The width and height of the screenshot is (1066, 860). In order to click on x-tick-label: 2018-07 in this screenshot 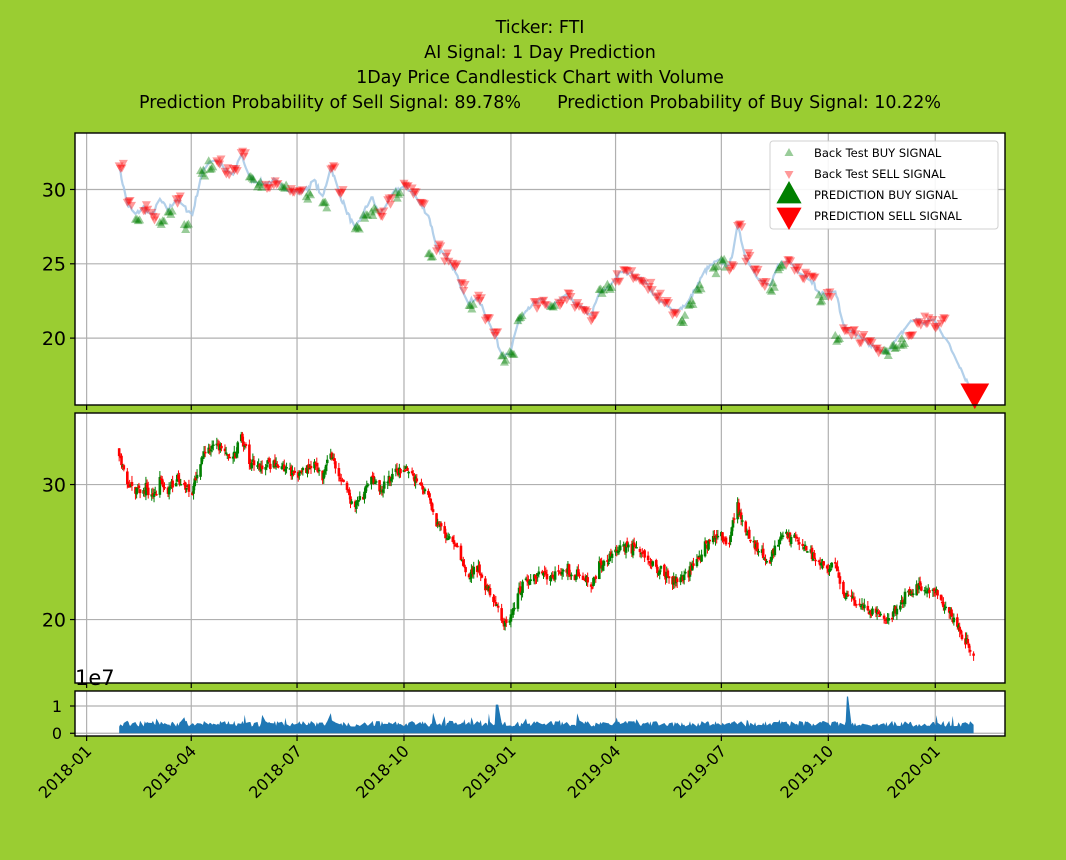, I will do `click(275, 771)`.